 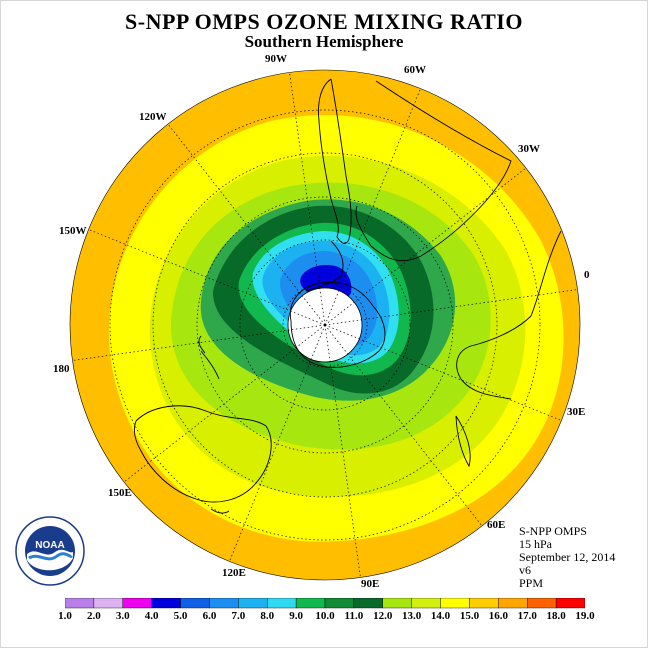 What do you see at coordinates (209, 616) in the screenshot?
I see `colorbar-label: 6.0` at bounding box center [209, 616].